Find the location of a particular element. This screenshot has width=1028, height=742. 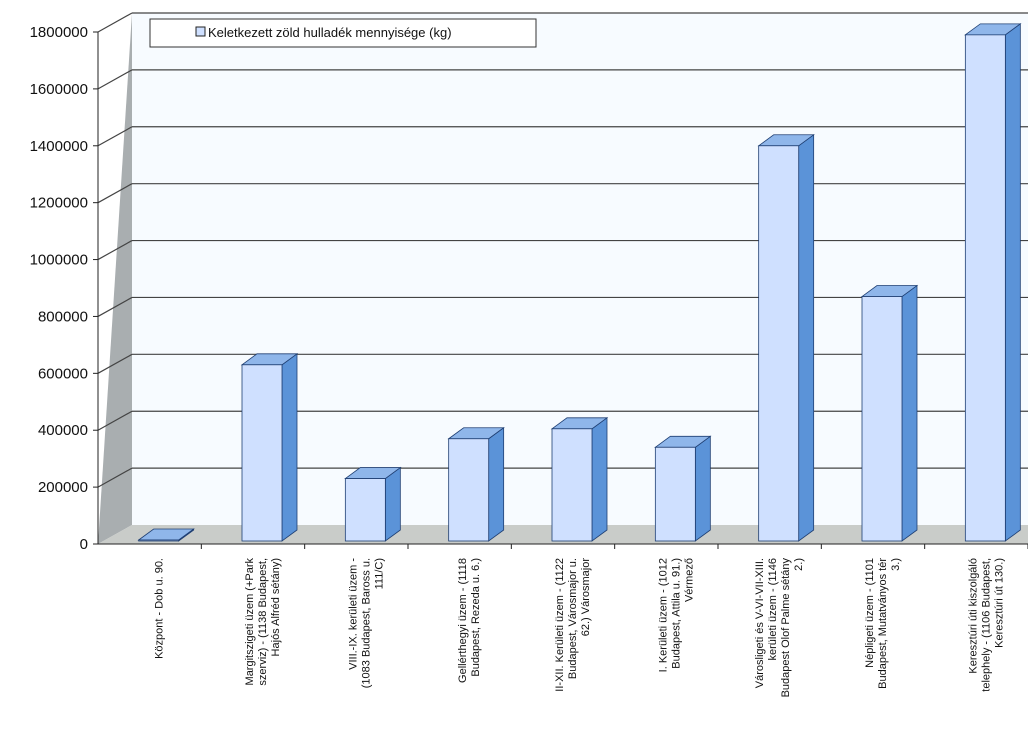

x-tick-label-line: Budapest, Mutatványos tér is located at coordinates (883, 623).